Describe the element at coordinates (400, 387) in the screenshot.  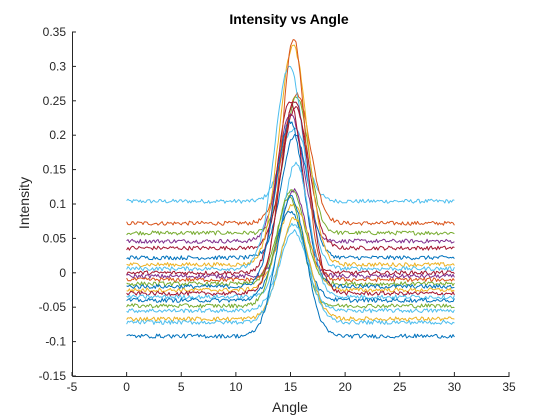
I see `x-tick-label: 25` at that location.